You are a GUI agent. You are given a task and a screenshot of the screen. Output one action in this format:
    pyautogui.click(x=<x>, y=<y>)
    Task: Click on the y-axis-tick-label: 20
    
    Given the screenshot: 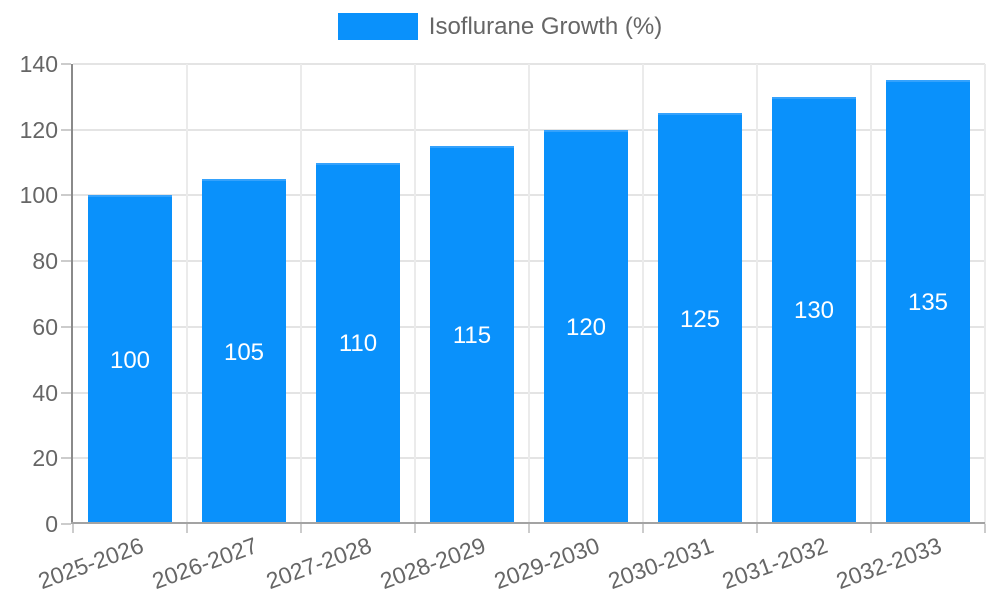 What is the action you would take?
    pyautogui.click(x=45, y=458)
    